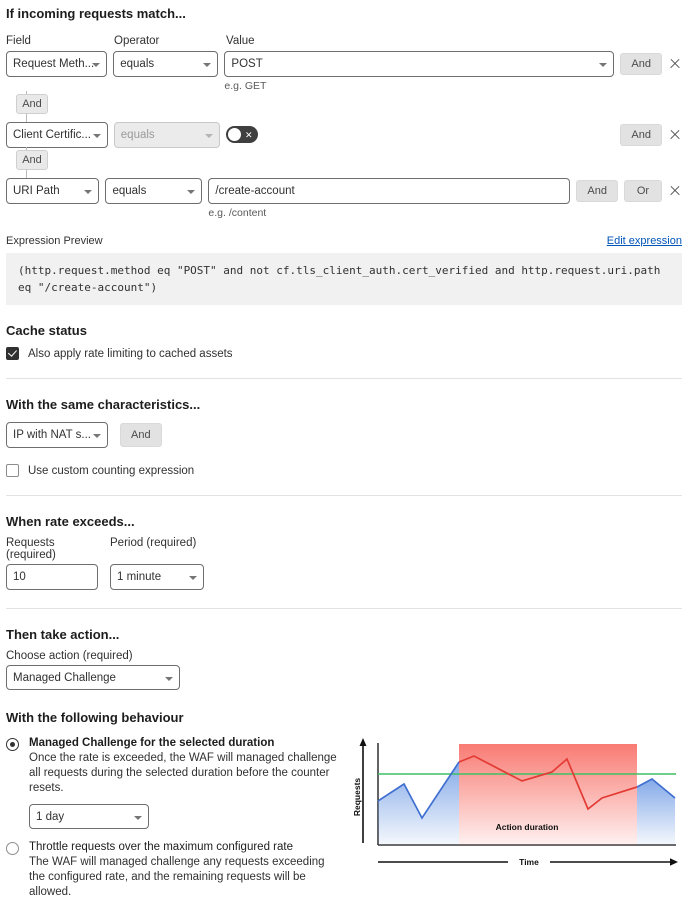 Image resolution: width=688 pixels, height=900 pixels. What do you see at coordinates (141, 435) in the screenshot?
I see `characteristics-and-button: And` at bounding box center [141, 435].